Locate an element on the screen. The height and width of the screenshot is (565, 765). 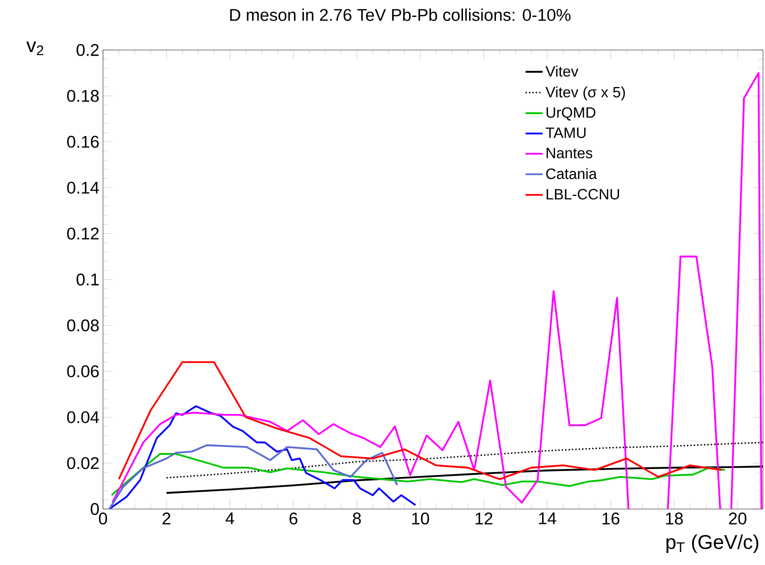
x-tick-label: 12 is located at coordinates (484, 518).